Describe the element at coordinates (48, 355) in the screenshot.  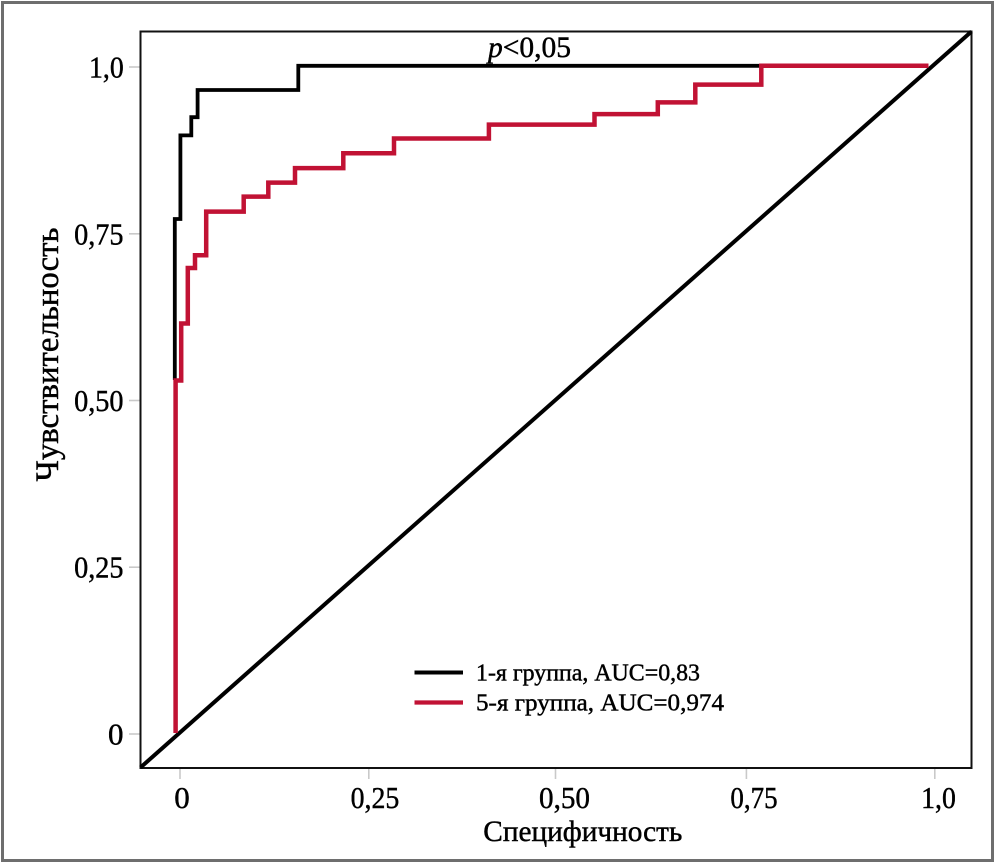
I see `svg-text: Чувствительность` at that location.